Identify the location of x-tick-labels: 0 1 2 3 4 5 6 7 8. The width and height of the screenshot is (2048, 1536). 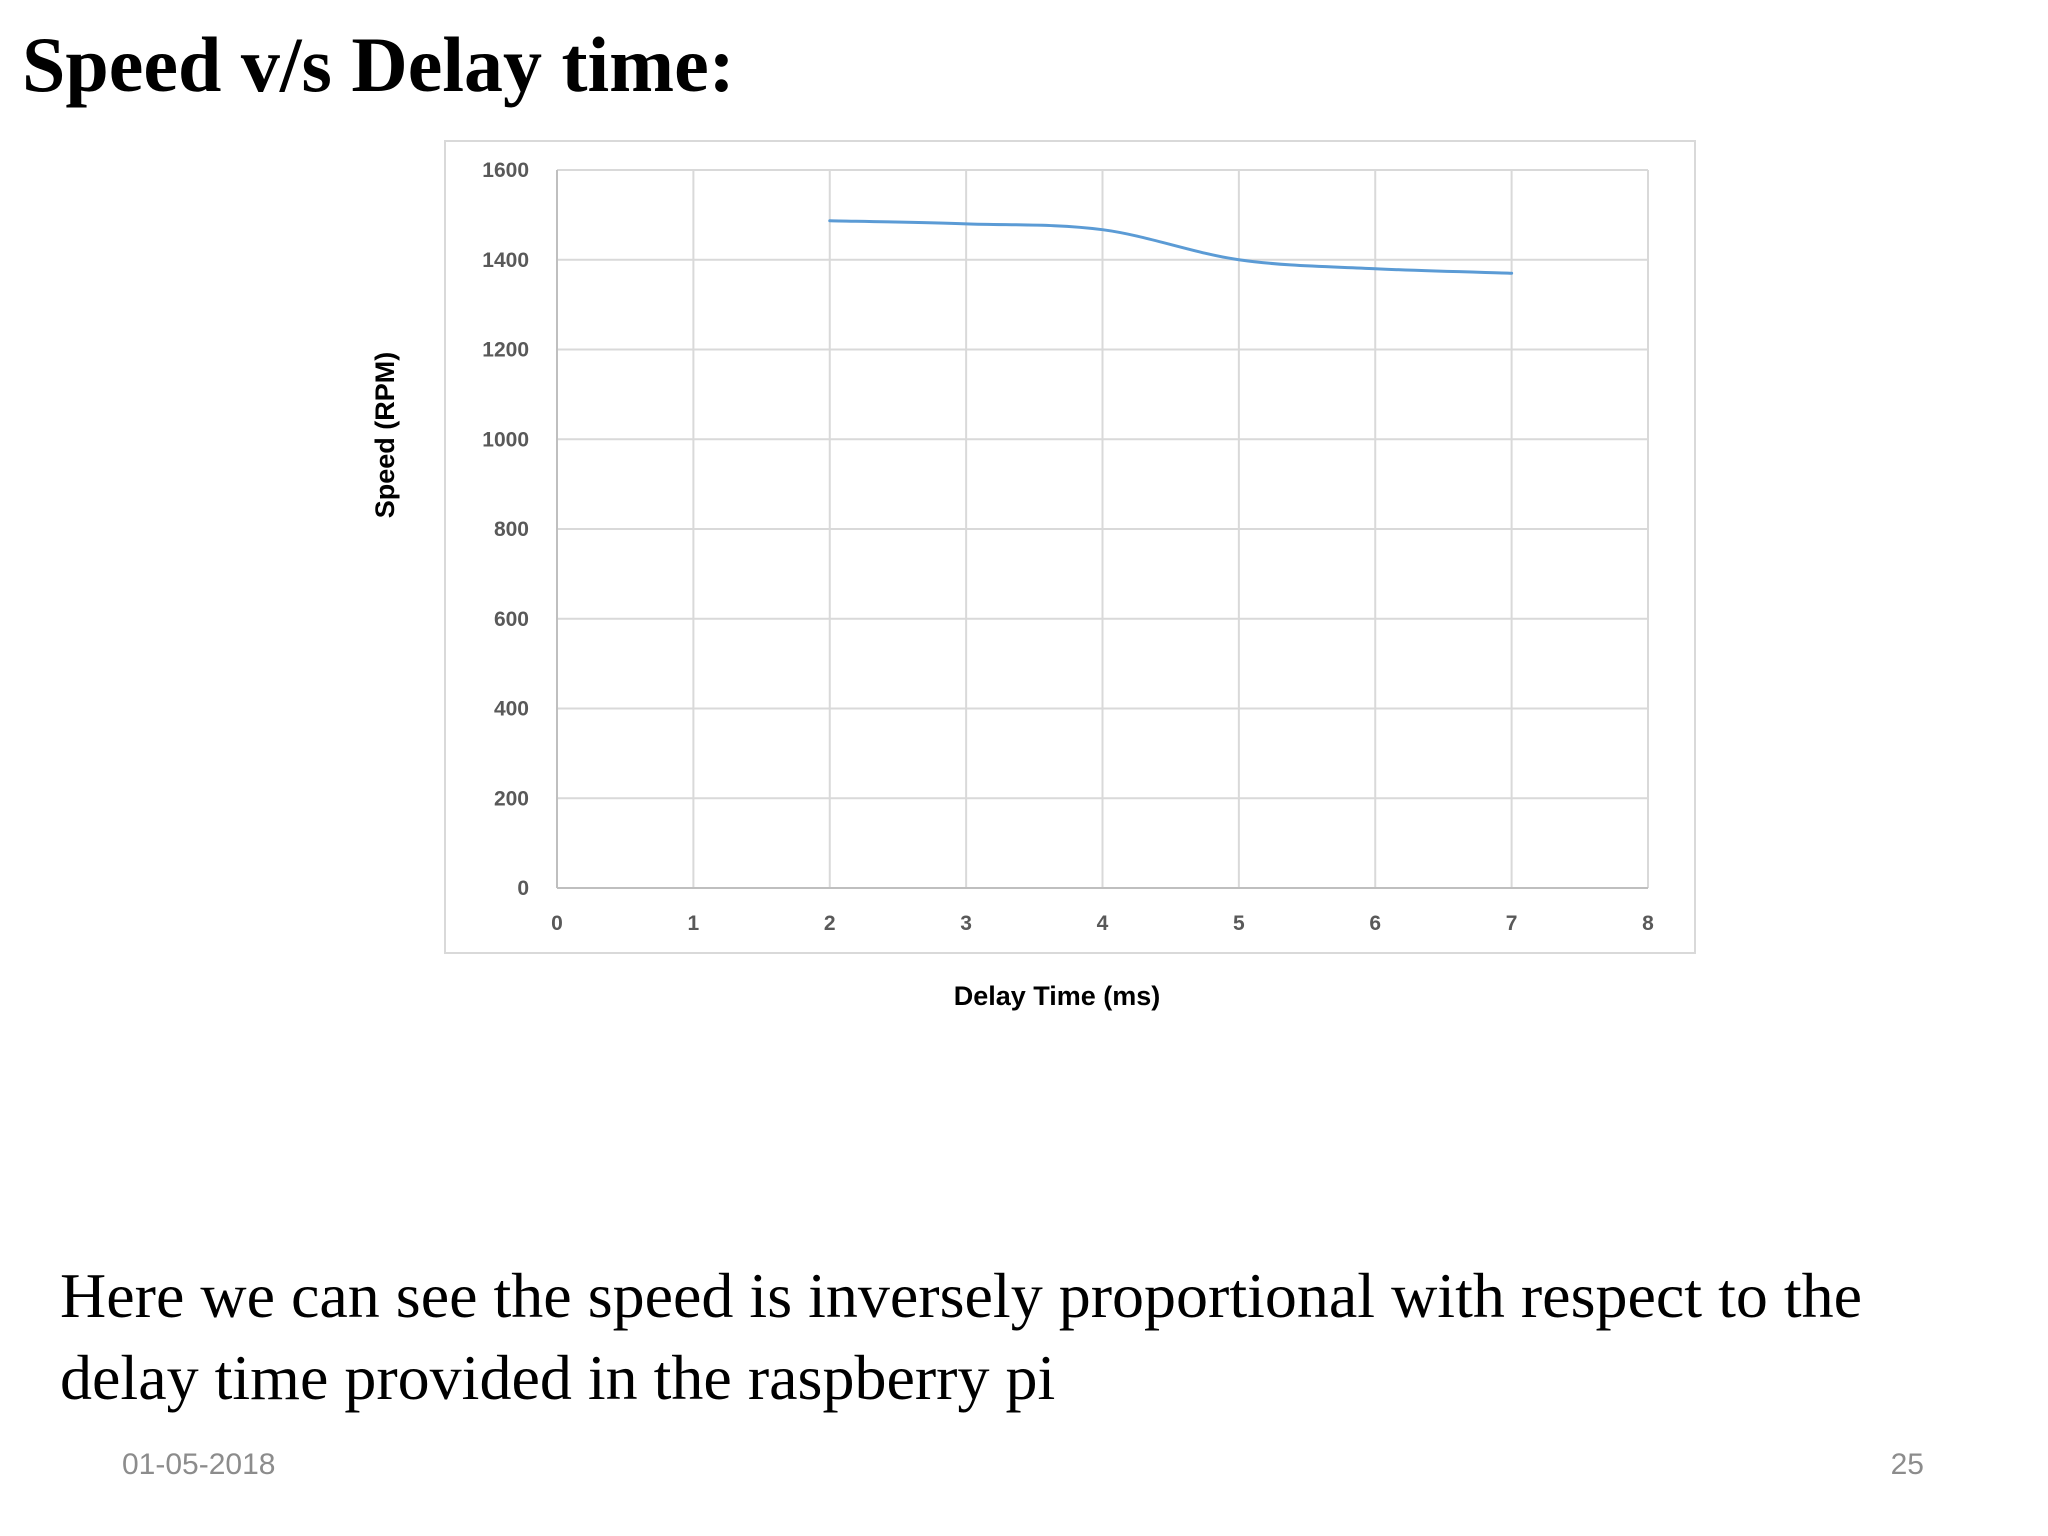
(1102, 923).